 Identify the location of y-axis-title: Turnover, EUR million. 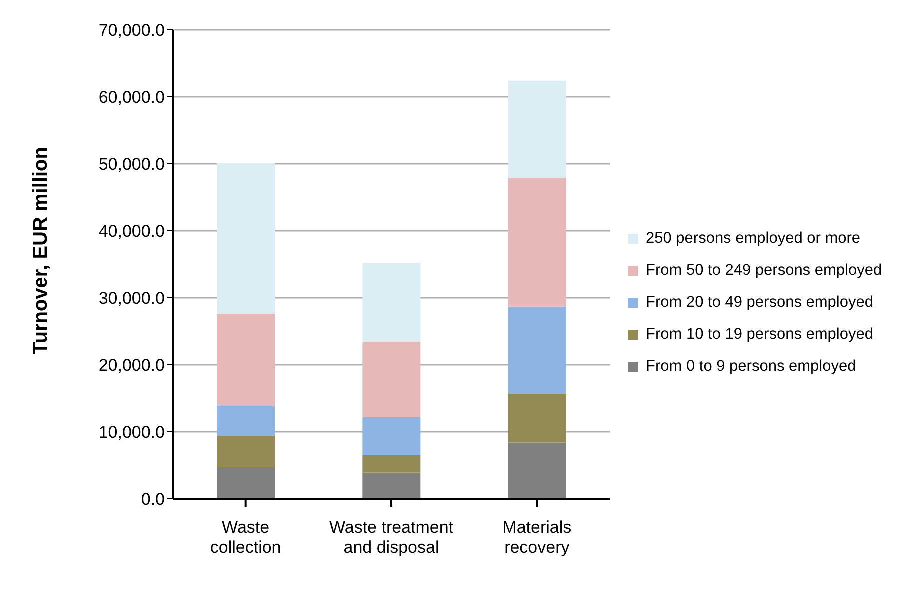
(41, 250).